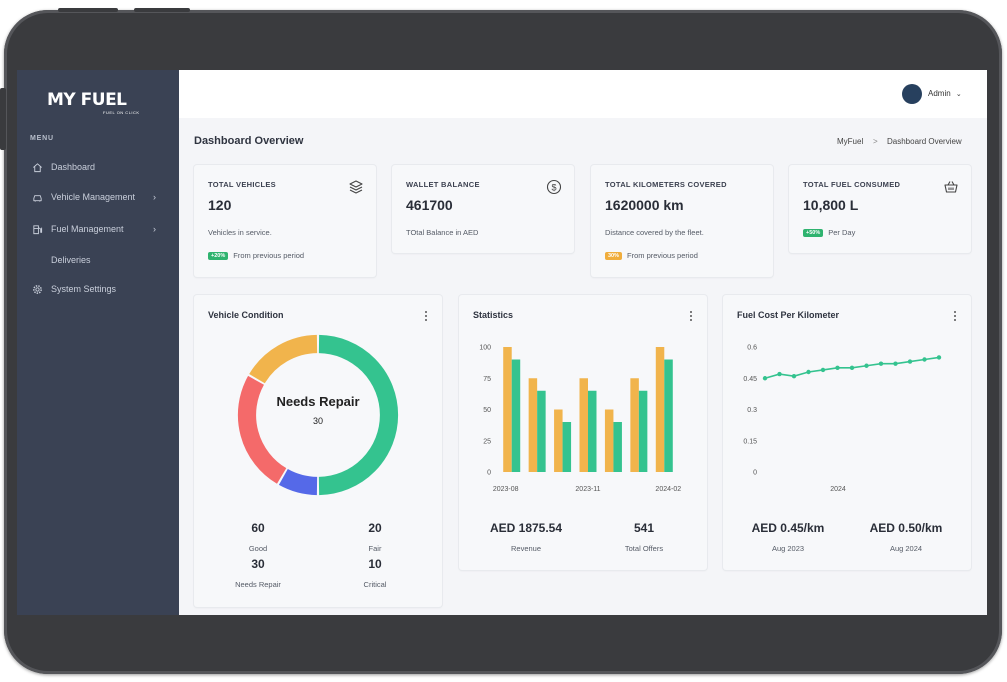 This screenshot has width=1007, height=682. I want to click on sidebar-item-label: Dashboard, so click(73, 167).